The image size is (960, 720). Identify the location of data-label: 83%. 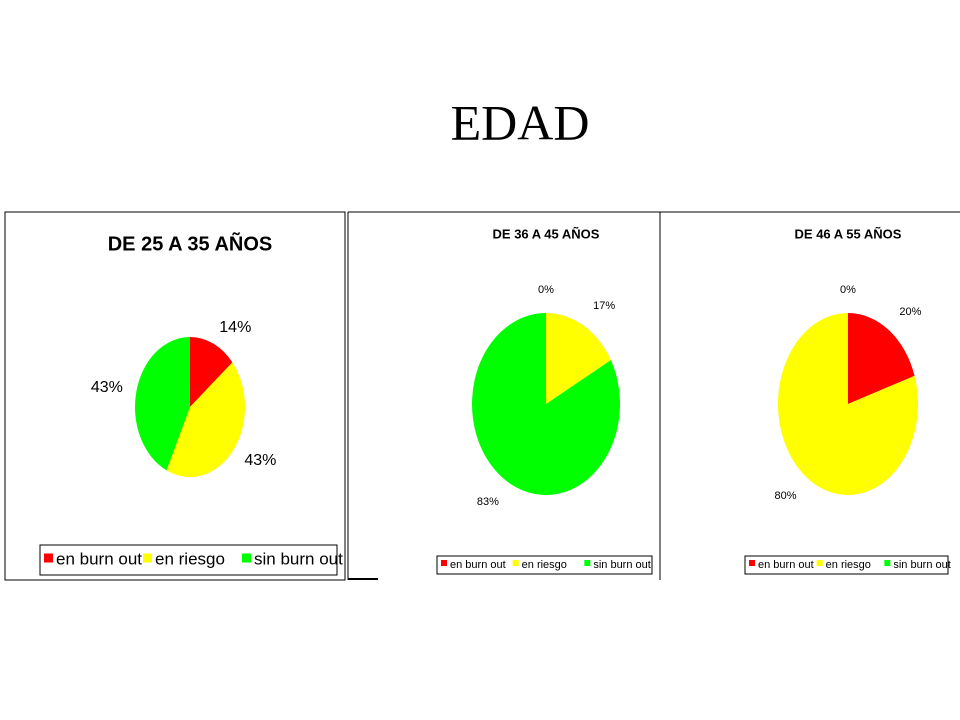
(488, 502).